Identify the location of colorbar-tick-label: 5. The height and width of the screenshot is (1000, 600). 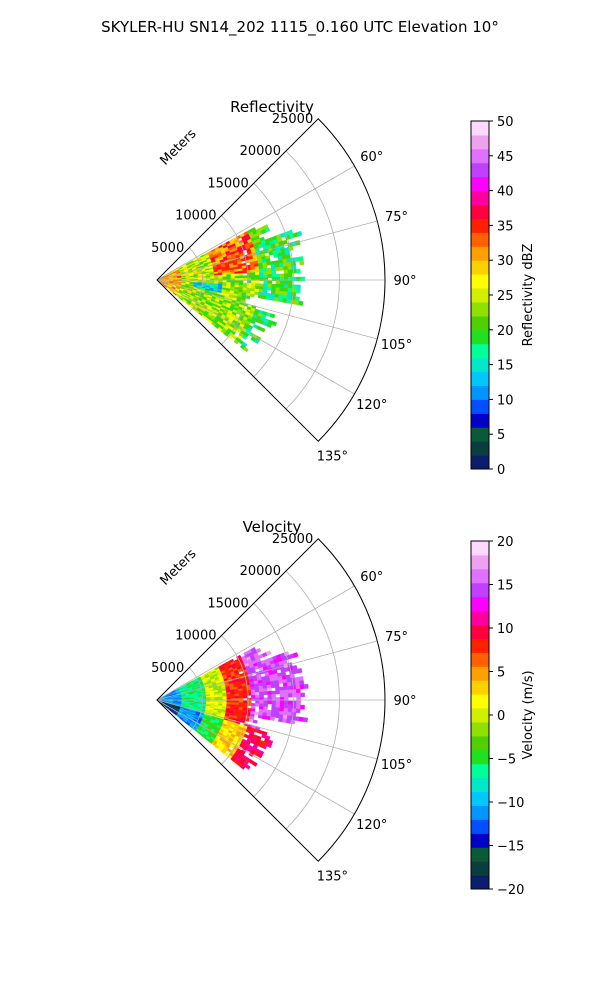
(501, 673).